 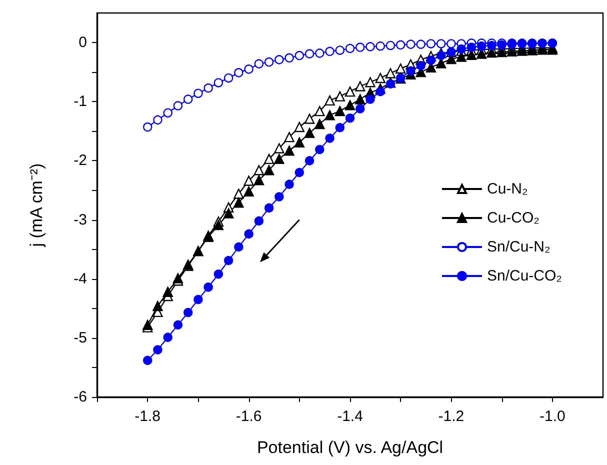 I want to click on y-tick-label: -2, so click(x=80, y=161).